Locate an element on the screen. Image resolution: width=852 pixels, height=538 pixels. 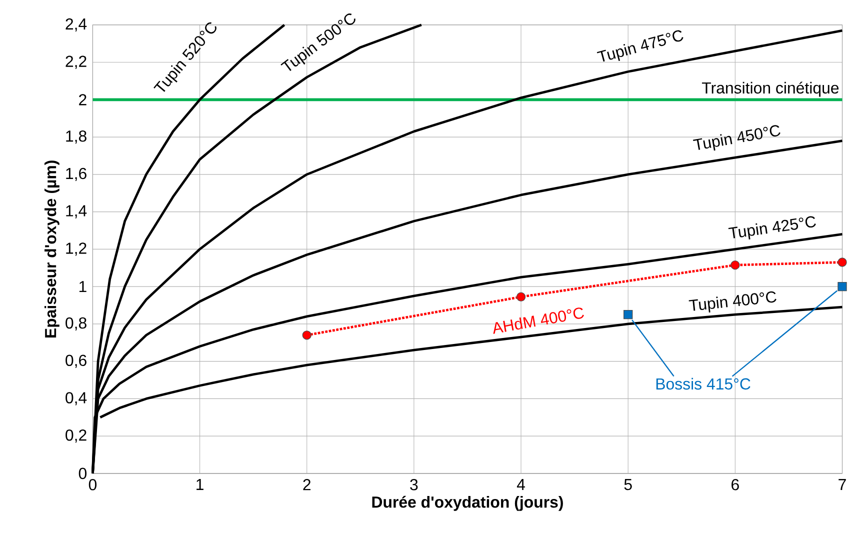
x-tick-label: 1 is located at coordinates (200, 484).